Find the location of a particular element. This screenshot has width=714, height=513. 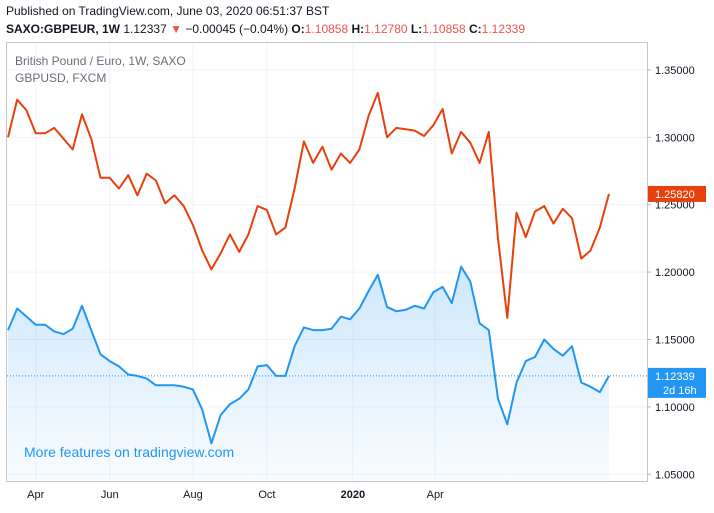

open-value: 1.10858 is located at coordinates (326, 29).